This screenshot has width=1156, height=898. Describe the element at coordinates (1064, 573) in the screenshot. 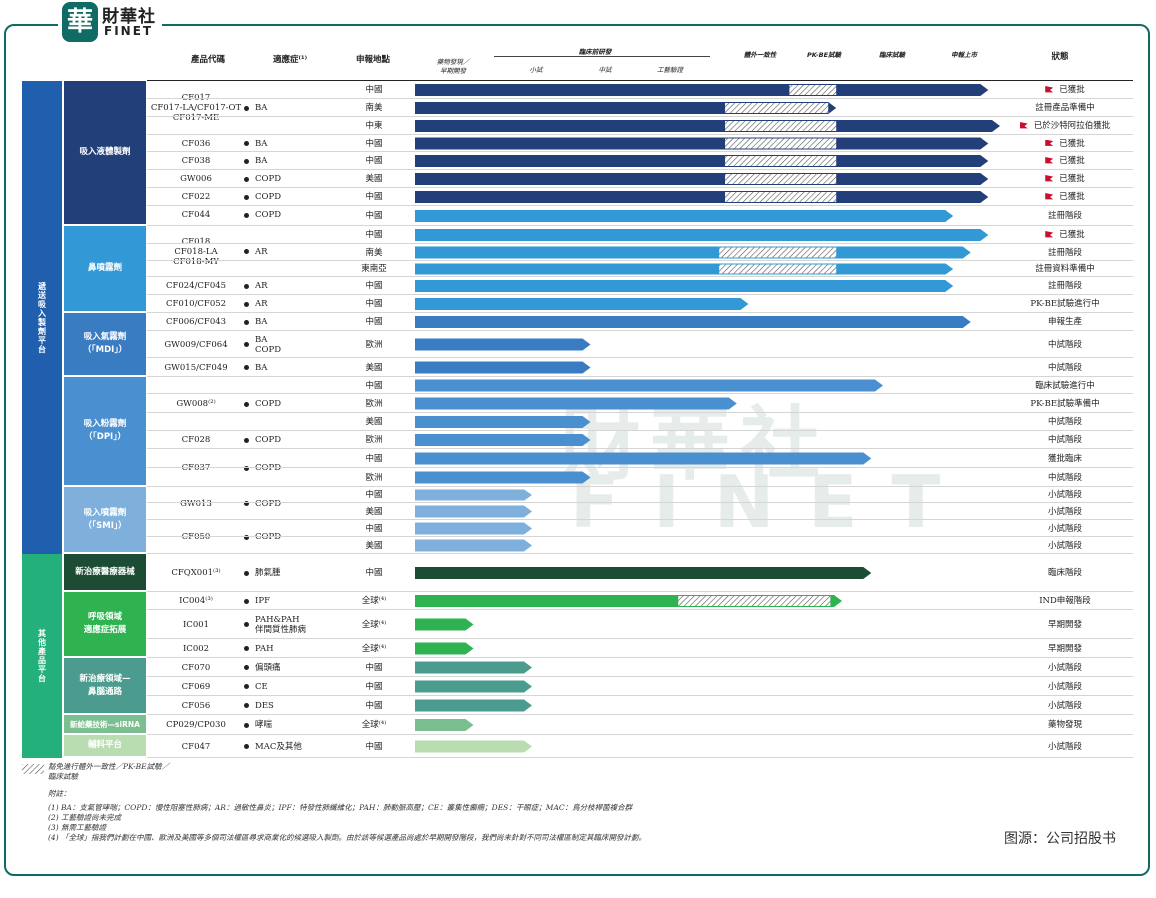

I see `row-status: 臨床階段` at that location.